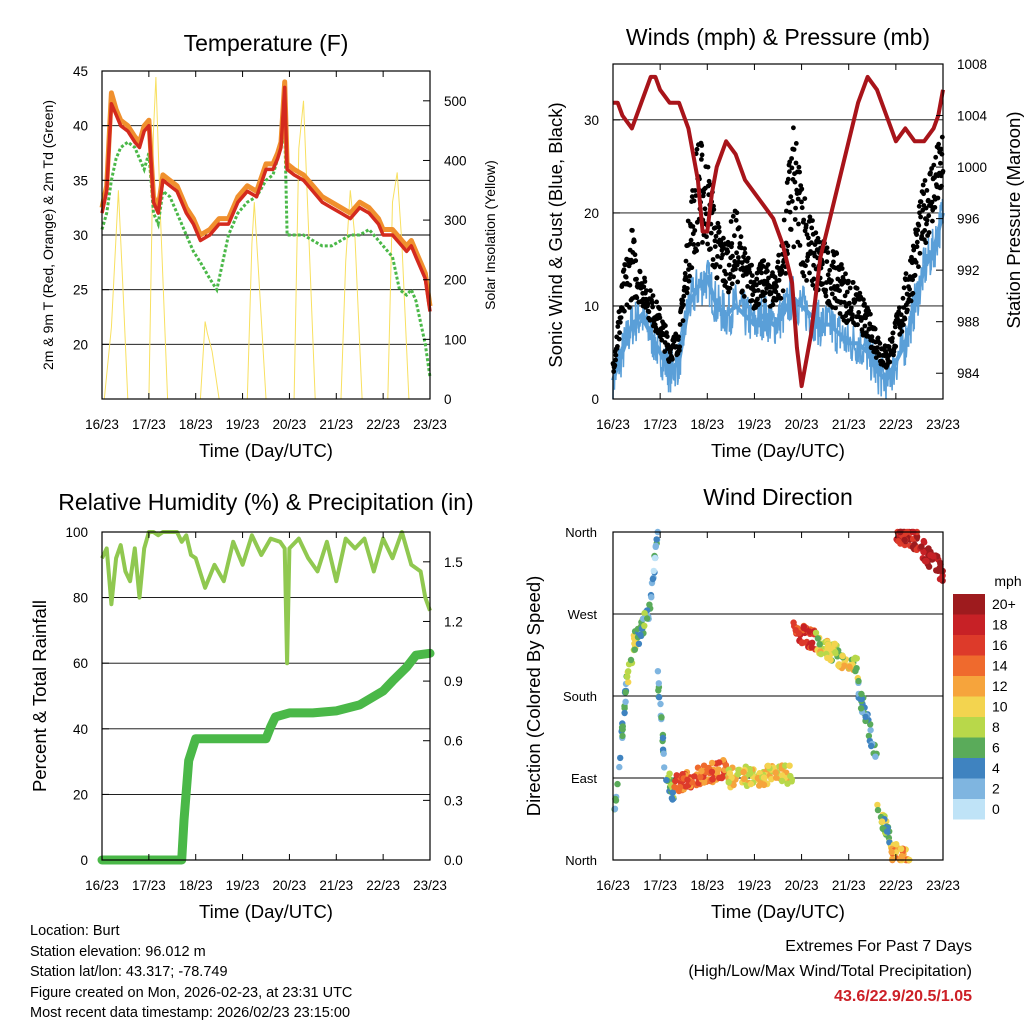 The width and height of the screenshot is (1024, 1024). Describe the element at coordinates (896, 885) in the screenshot. I see `x-tick-label: 22/23` at that location.